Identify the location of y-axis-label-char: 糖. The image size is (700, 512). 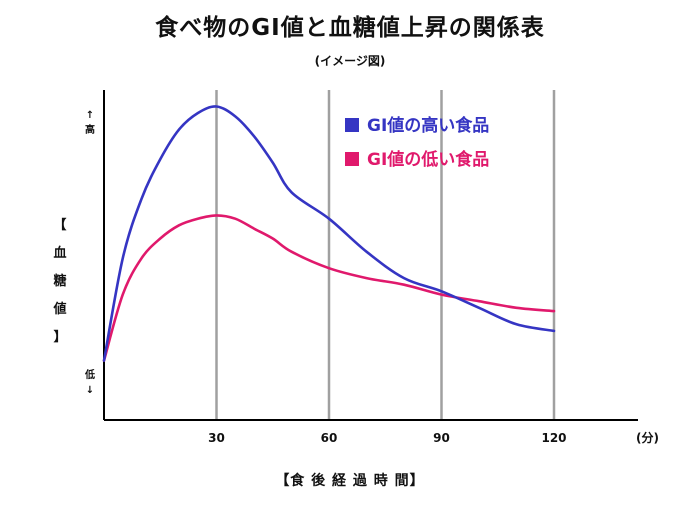
(60, 281).